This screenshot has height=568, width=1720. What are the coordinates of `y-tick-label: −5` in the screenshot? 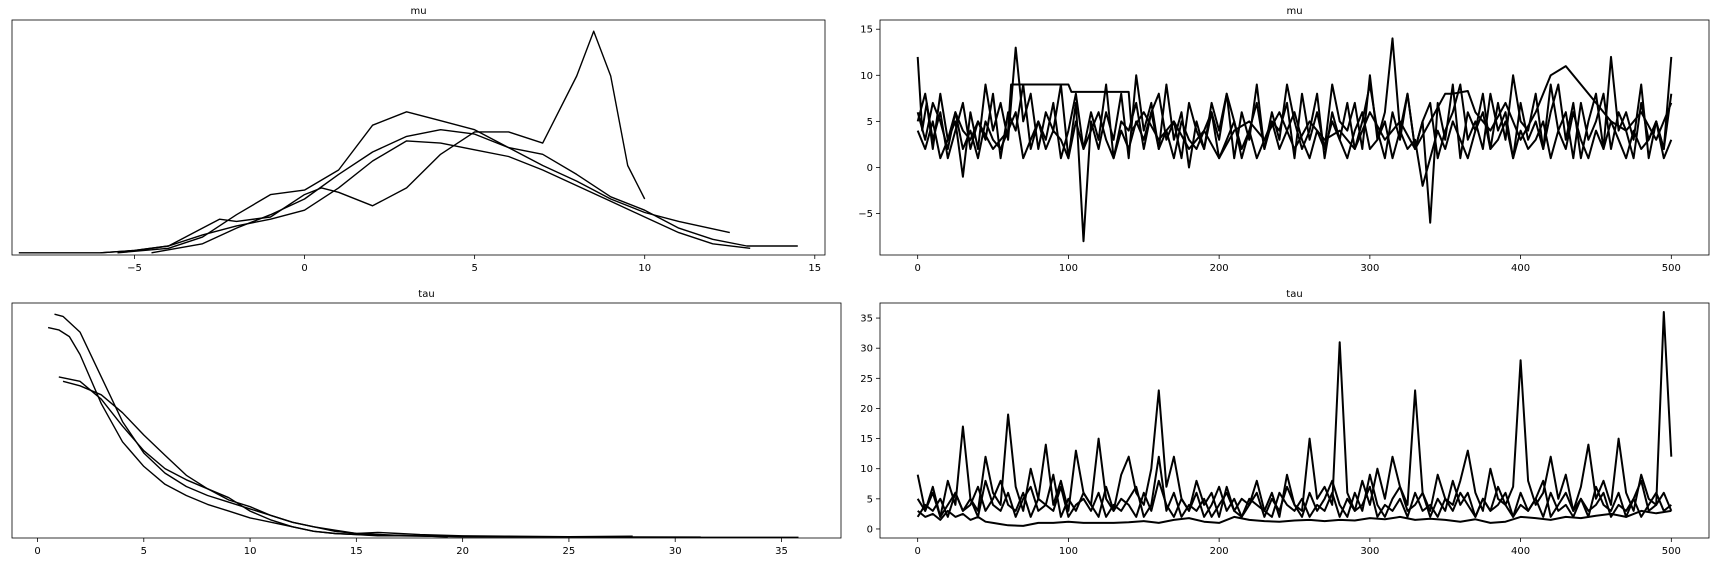 It's located at (865, 214).